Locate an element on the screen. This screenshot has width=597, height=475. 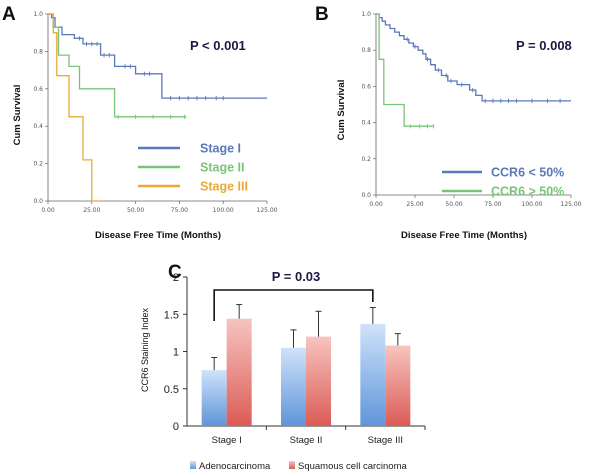
panel-a-curve-stage-i is located at coordinates (157, 56).